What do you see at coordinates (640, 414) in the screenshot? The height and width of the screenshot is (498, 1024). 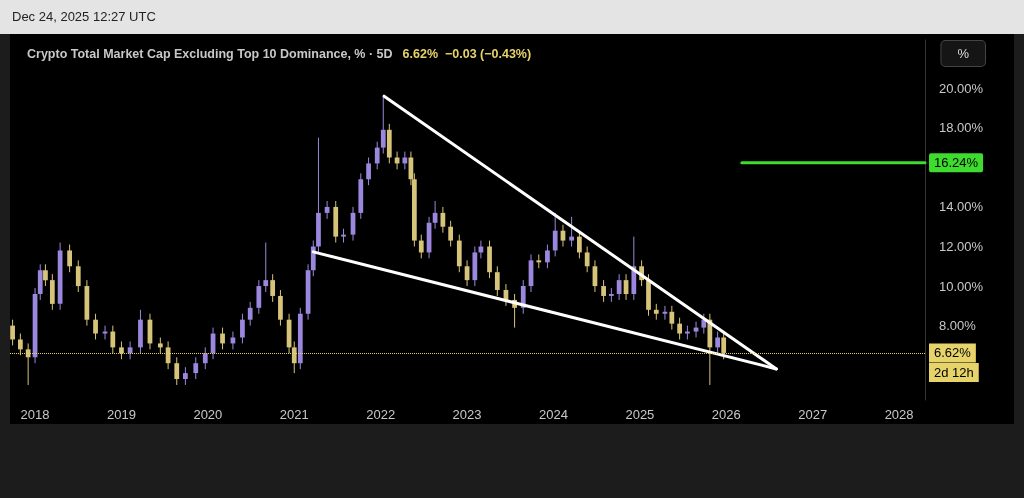 I see `x-tick-label: 2025` at bounding box center [640, 414].